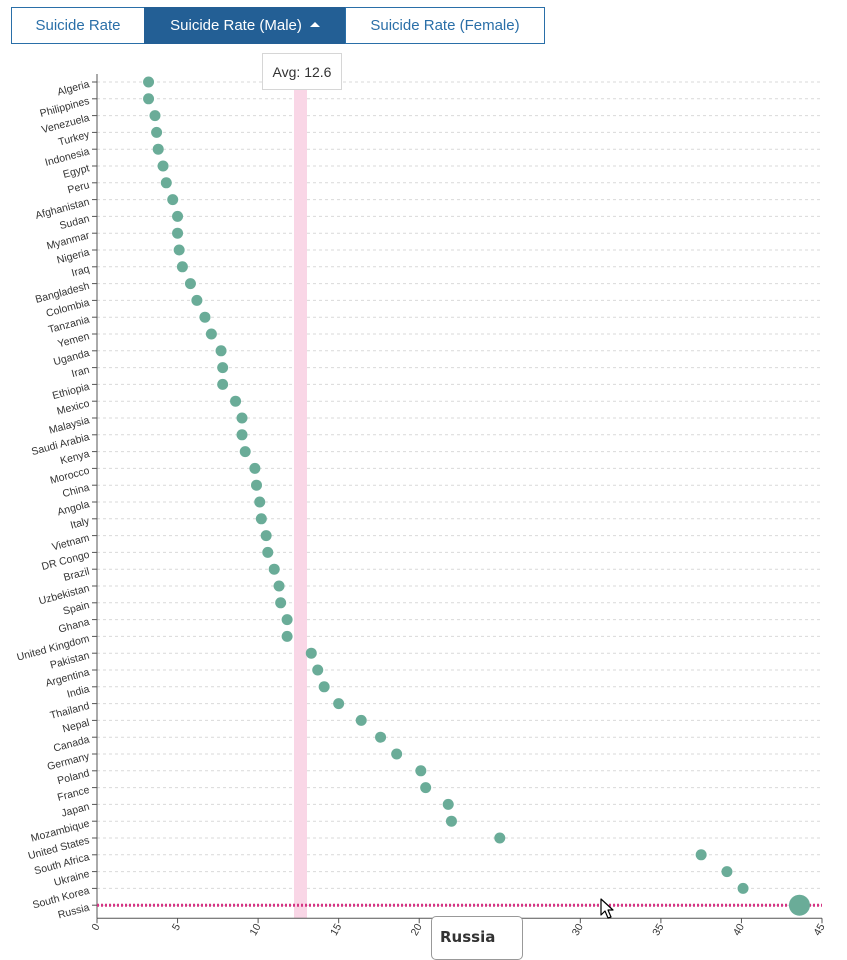  What do you see at coordinates (417, 930) in the screenshot?
I see `x-tick-label: 20` at bounding box center [417, 930].